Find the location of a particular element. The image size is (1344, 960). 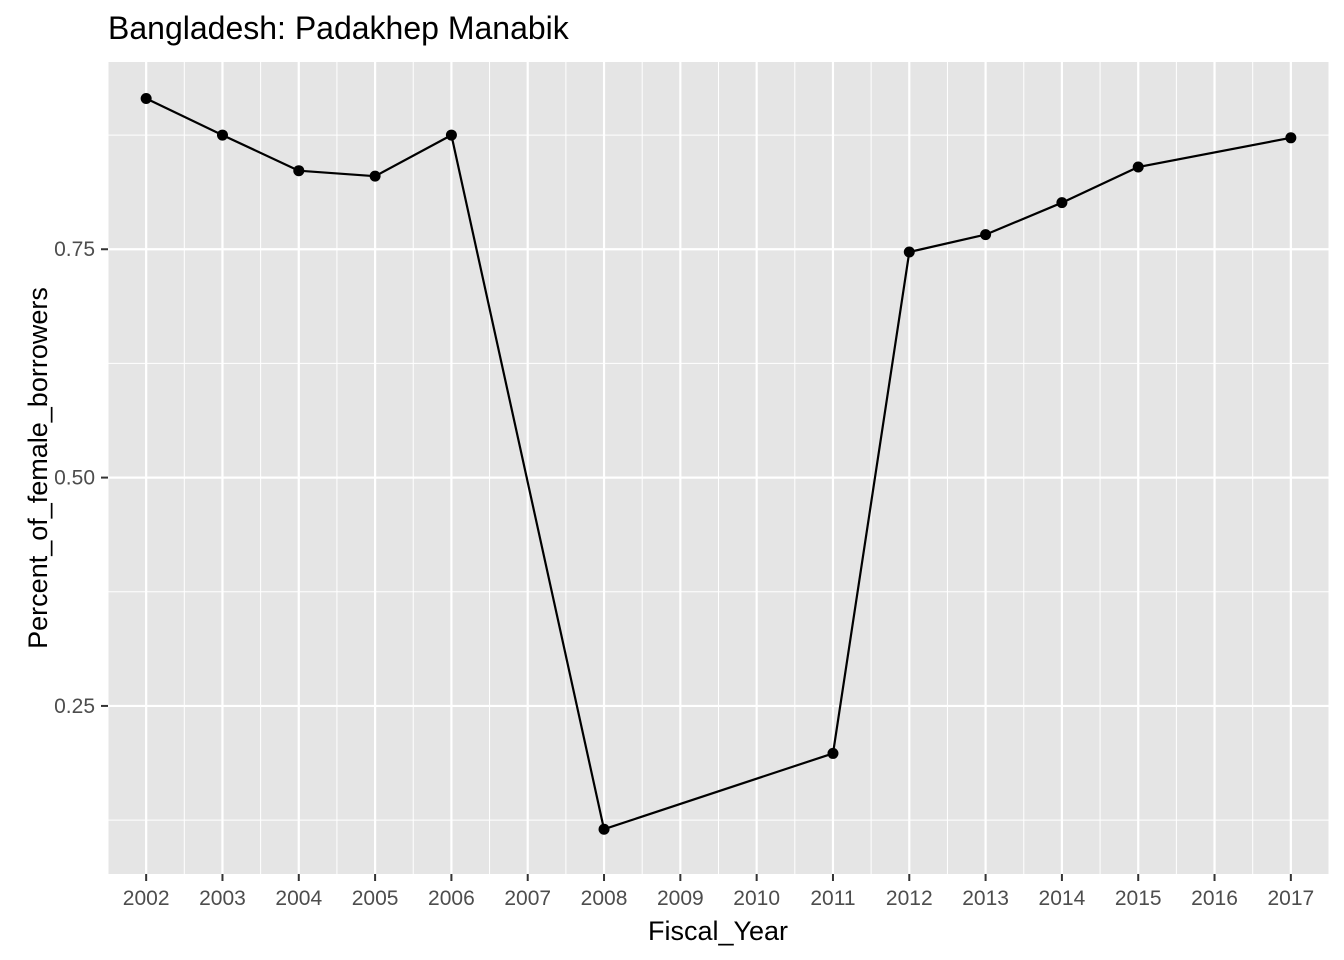

x-tick-label: 2007 is located at coordinates (527, 898).